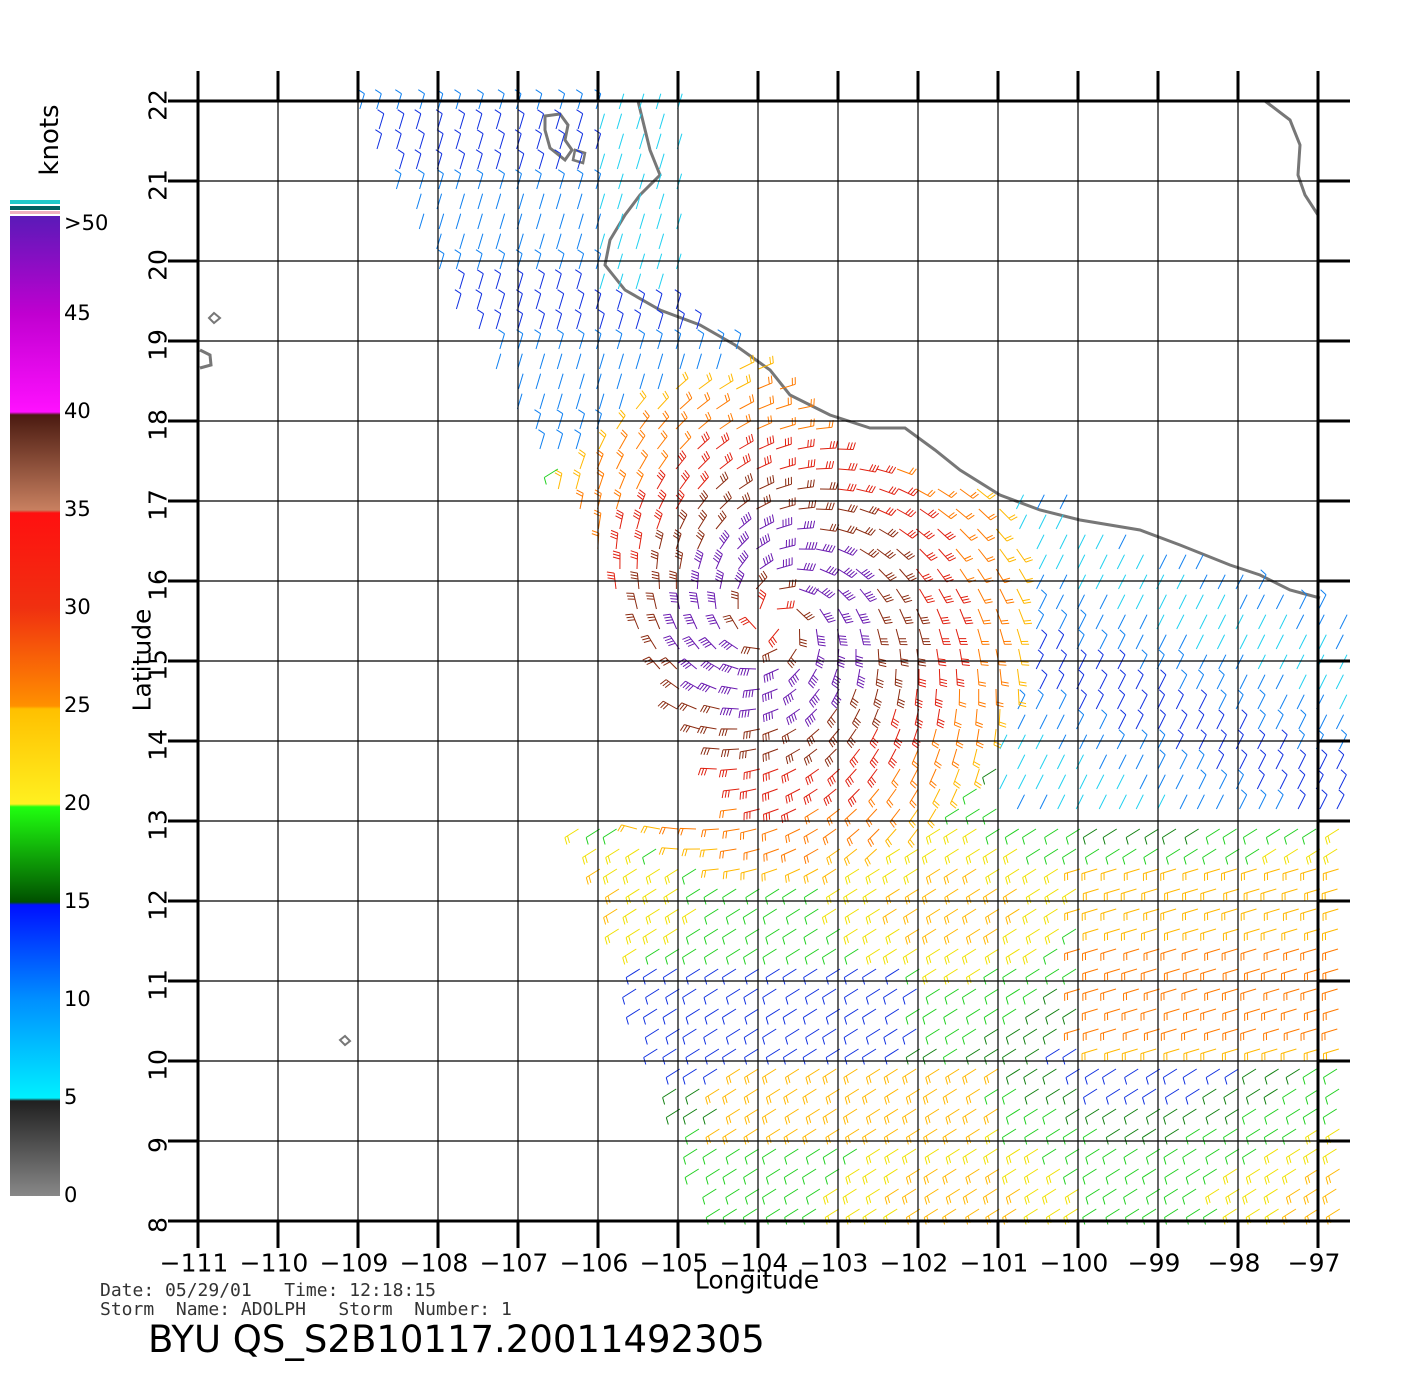 The width and height of the screenshot is (1420, 1400). I want to click on product-id: BYU QS_S2B10117.20011492305, so click(456, 1339).